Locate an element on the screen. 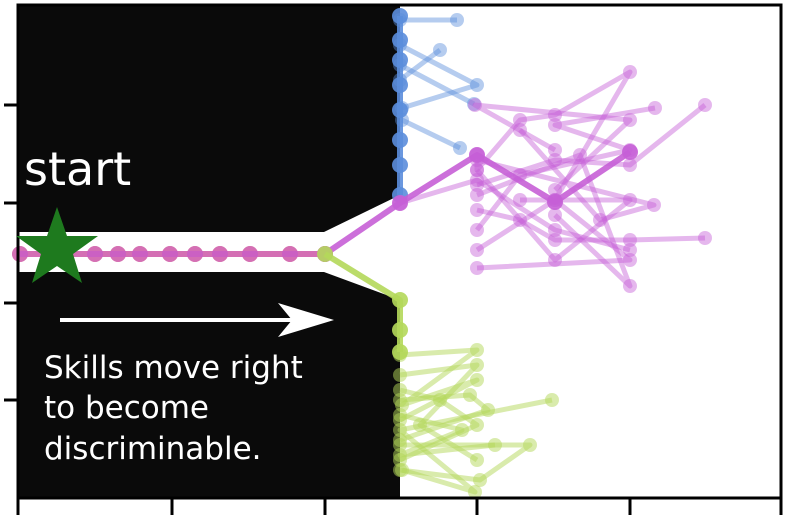 This screenshot has height=525, width=788. skill-green-branch-3-line is located at coordinates (466, 462).